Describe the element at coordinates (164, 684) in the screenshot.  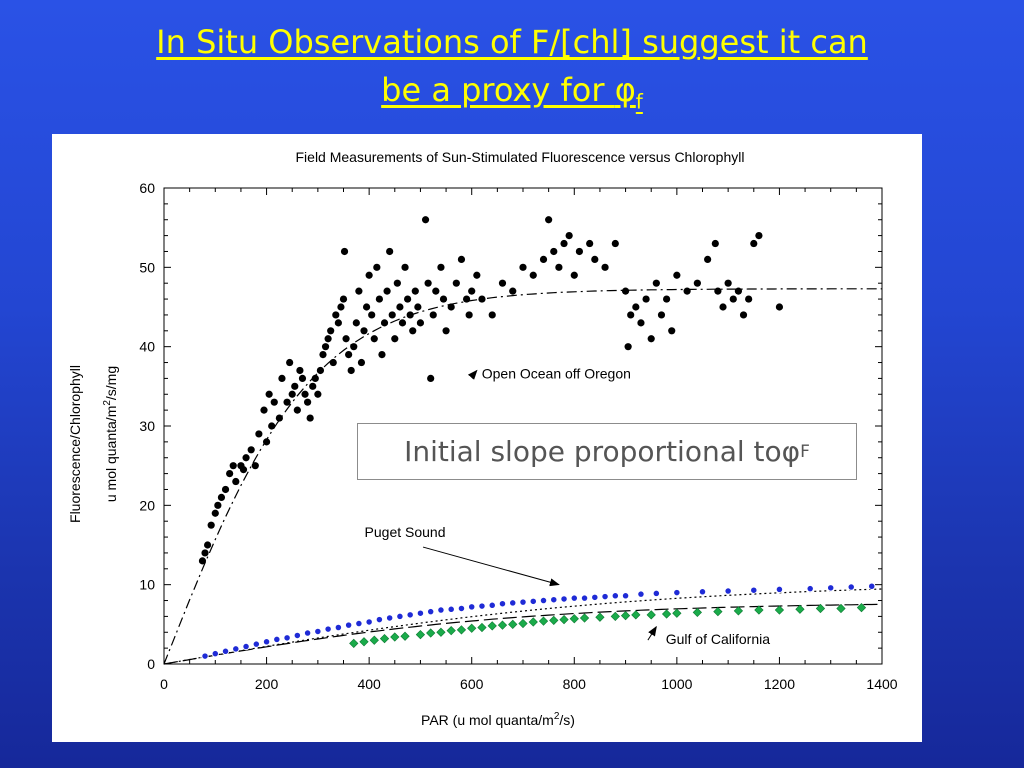
I see `x-tick-label: 0` at that location.